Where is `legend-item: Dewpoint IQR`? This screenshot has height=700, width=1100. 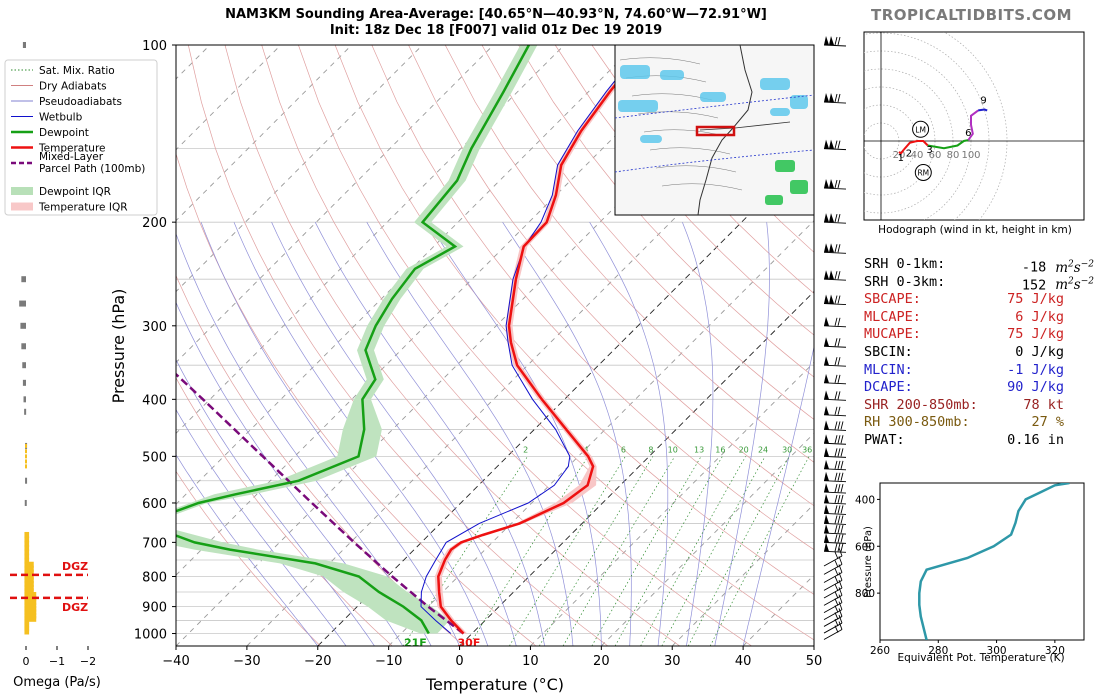
legend-item: Dewpoint IQR is located at coordinates (61, 192).